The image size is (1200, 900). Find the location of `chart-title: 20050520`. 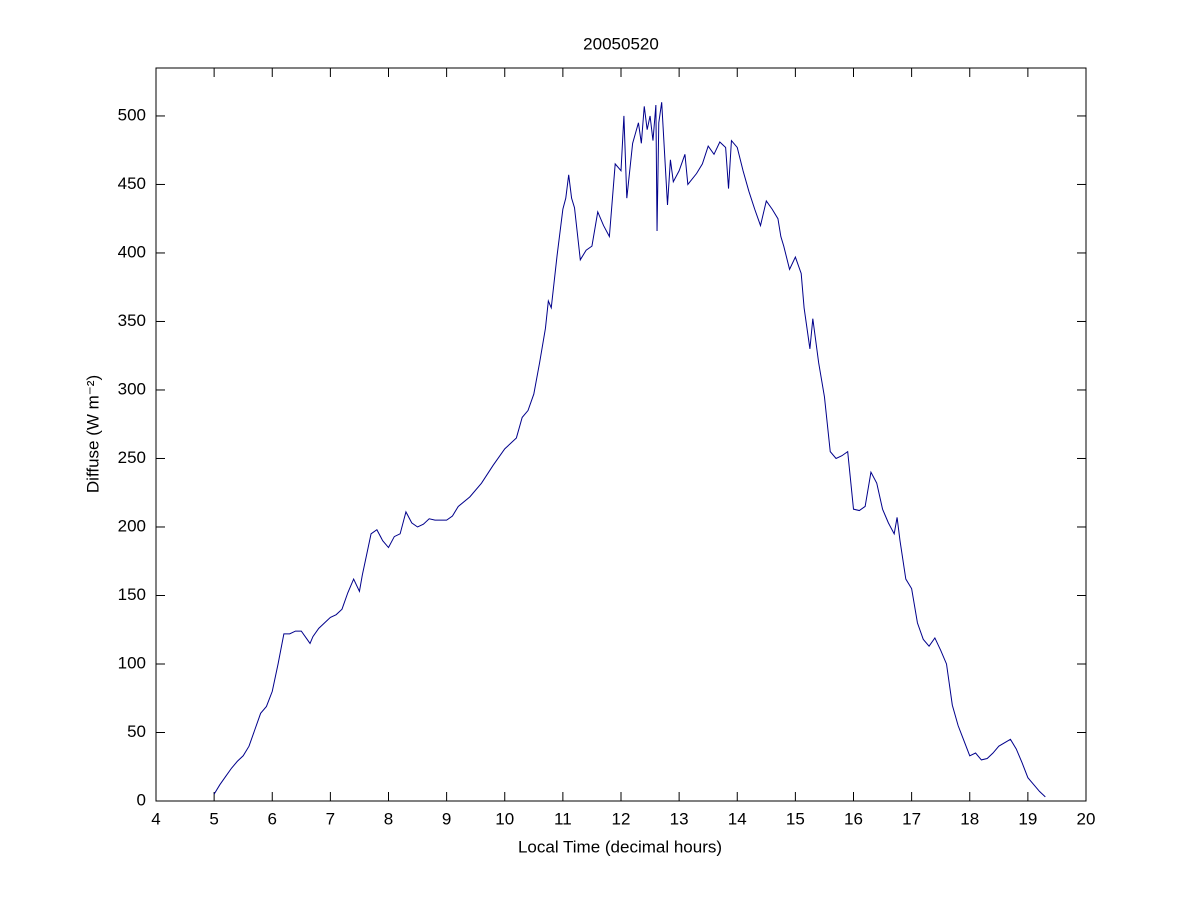

chart-title: 20050520 is located at coordinates (621, 43).